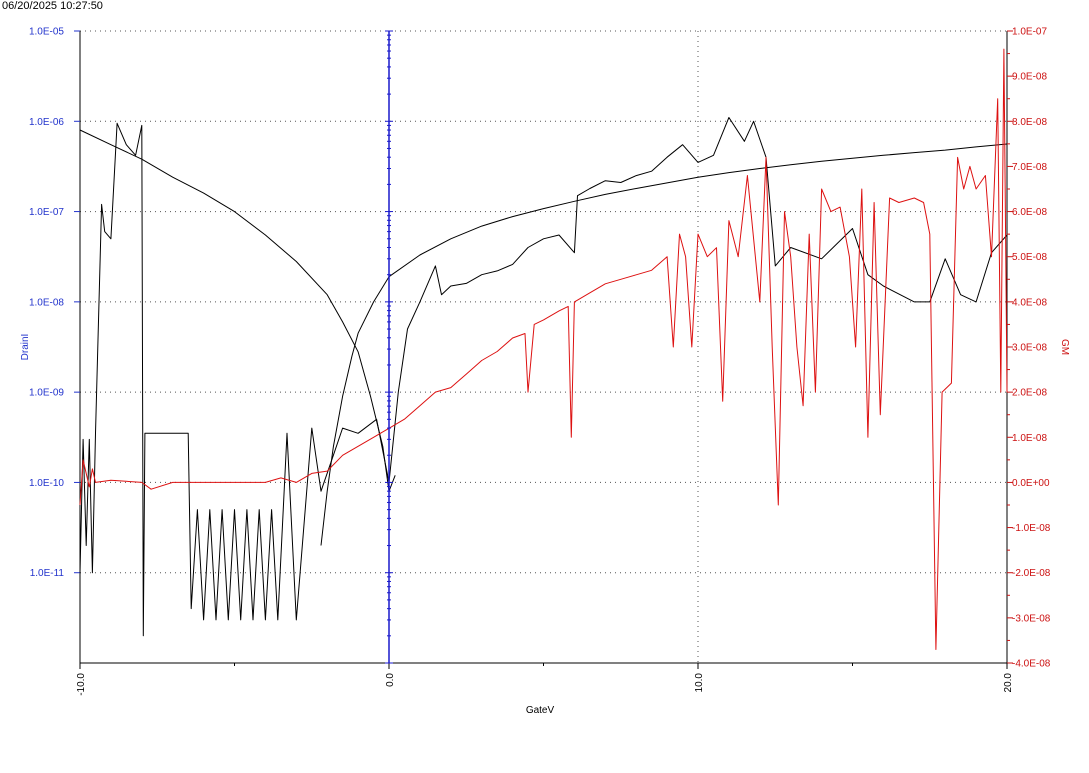 This screenshot has height=773, width=1089. What do you see at coordinates (1029, 167) in the screenshot?
I see `right-tick-label: 7.0E-08` at bounding box center [1029, 167].